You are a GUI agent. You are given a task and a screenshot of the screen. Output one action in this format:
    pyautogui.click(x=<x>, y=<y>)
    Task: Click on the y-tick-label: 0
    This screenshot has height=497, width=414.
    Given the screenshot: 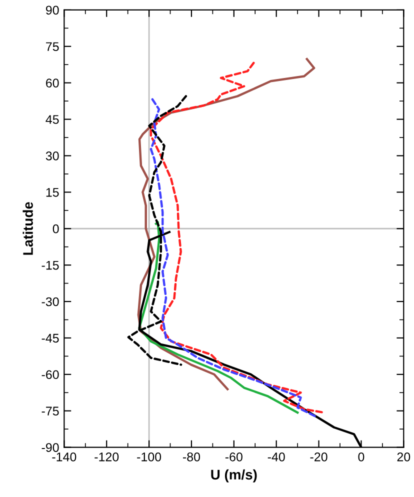 What is the action you would take?
    pyautogui.click(x=55, y=229)
    